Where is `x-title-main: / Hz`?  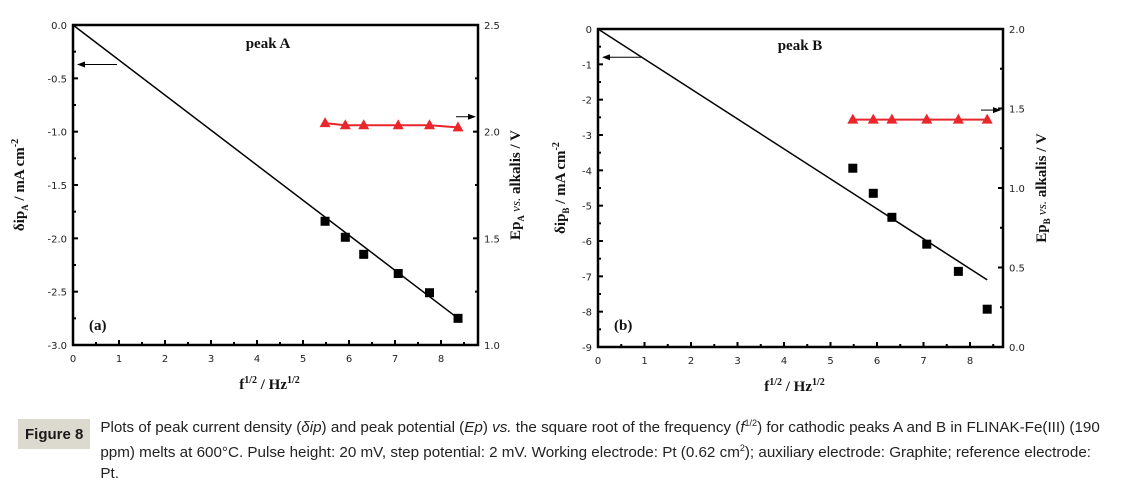 x-title-main: / Hz is located at coordinates (797, 387).